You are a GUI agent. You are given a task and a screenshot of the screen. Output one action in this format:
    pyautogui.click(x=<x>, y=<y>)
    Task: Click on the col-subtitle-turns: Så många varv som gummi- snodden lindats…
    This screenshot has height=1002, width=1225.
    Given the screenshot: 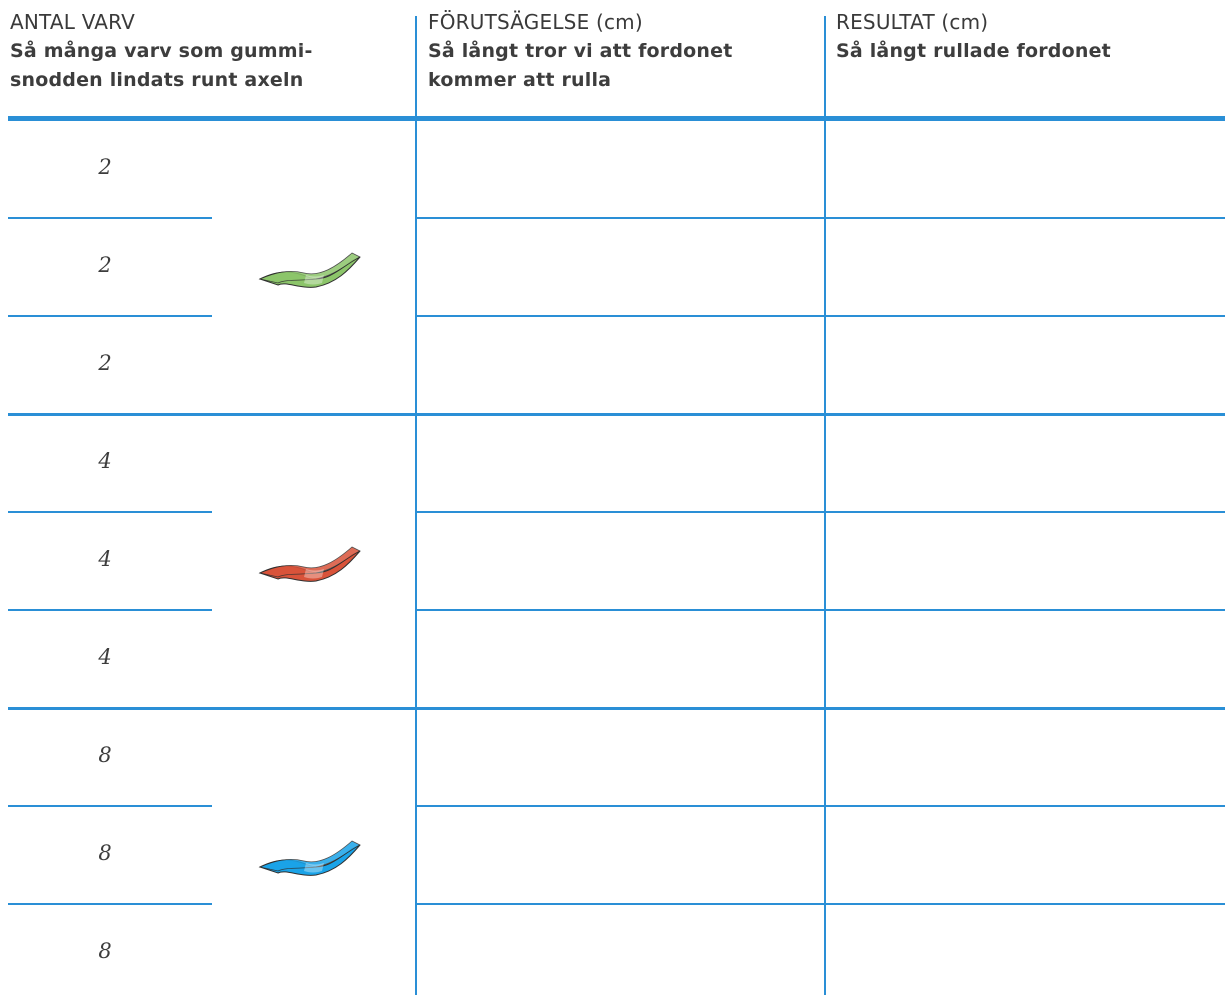 What is the action you would take?
    pyautogui.click(x=161, y=65)
    